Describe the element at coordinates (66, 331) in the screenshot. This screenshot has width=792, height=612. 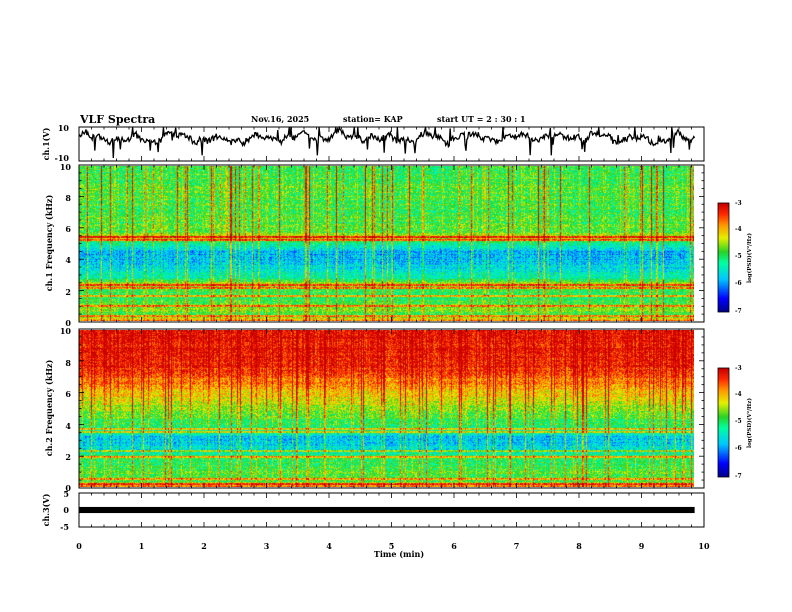
I see `ch2-freq-tick-label-10: 10` at that location.